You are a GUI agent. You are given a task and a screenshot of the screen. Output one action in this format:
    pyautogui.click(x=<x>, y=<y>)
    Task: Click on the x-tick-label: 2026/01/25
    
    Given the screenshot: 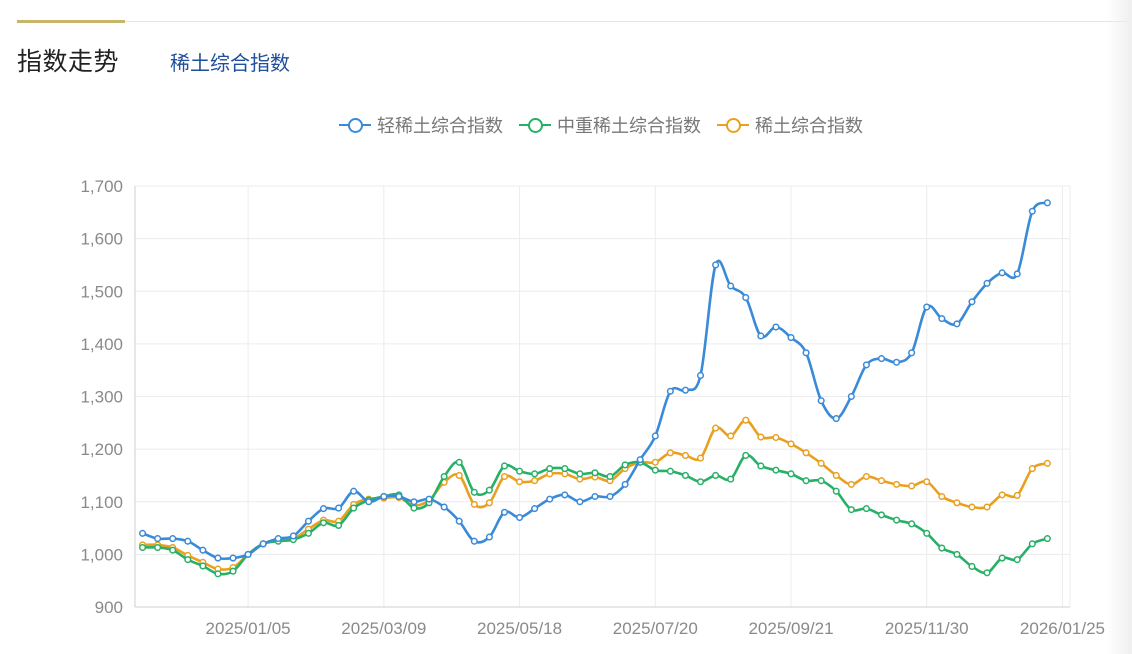 What is the action you would take?
    pyautogui.click(x=1062, y=628)
    